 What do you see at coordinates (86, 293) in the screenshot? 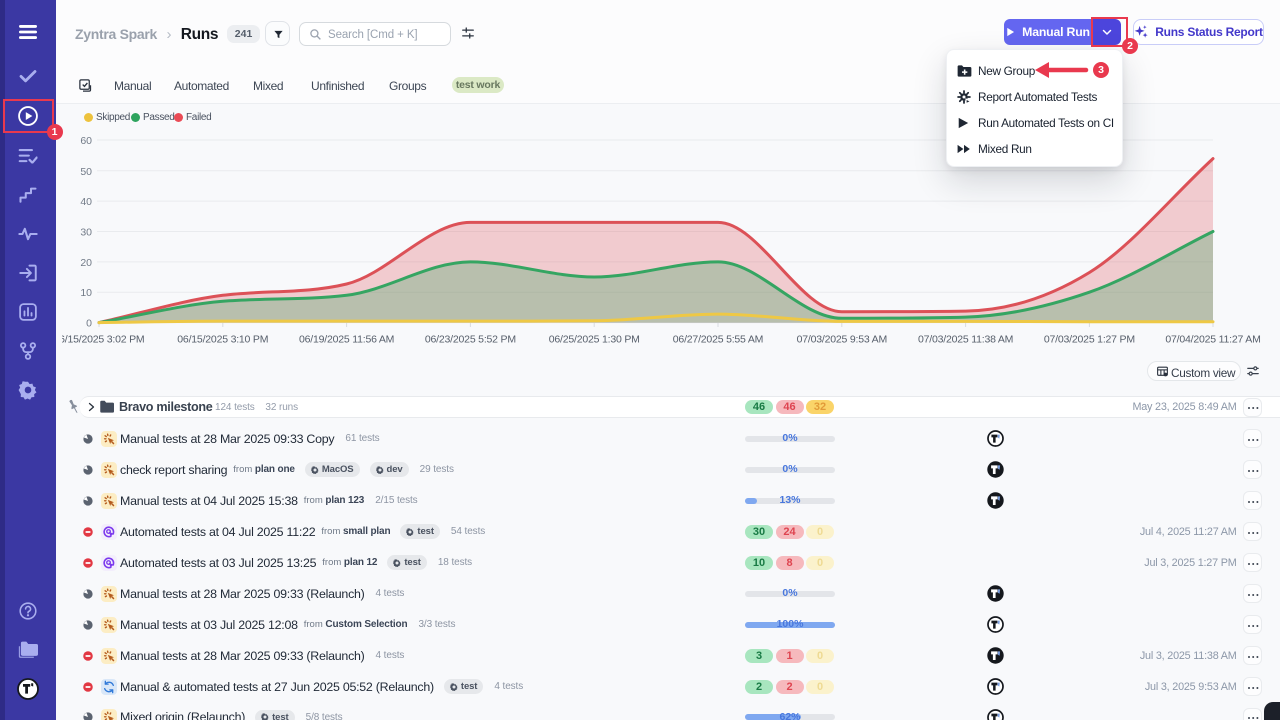
I see `svg-text: 10` at bounding box center [86, 293].